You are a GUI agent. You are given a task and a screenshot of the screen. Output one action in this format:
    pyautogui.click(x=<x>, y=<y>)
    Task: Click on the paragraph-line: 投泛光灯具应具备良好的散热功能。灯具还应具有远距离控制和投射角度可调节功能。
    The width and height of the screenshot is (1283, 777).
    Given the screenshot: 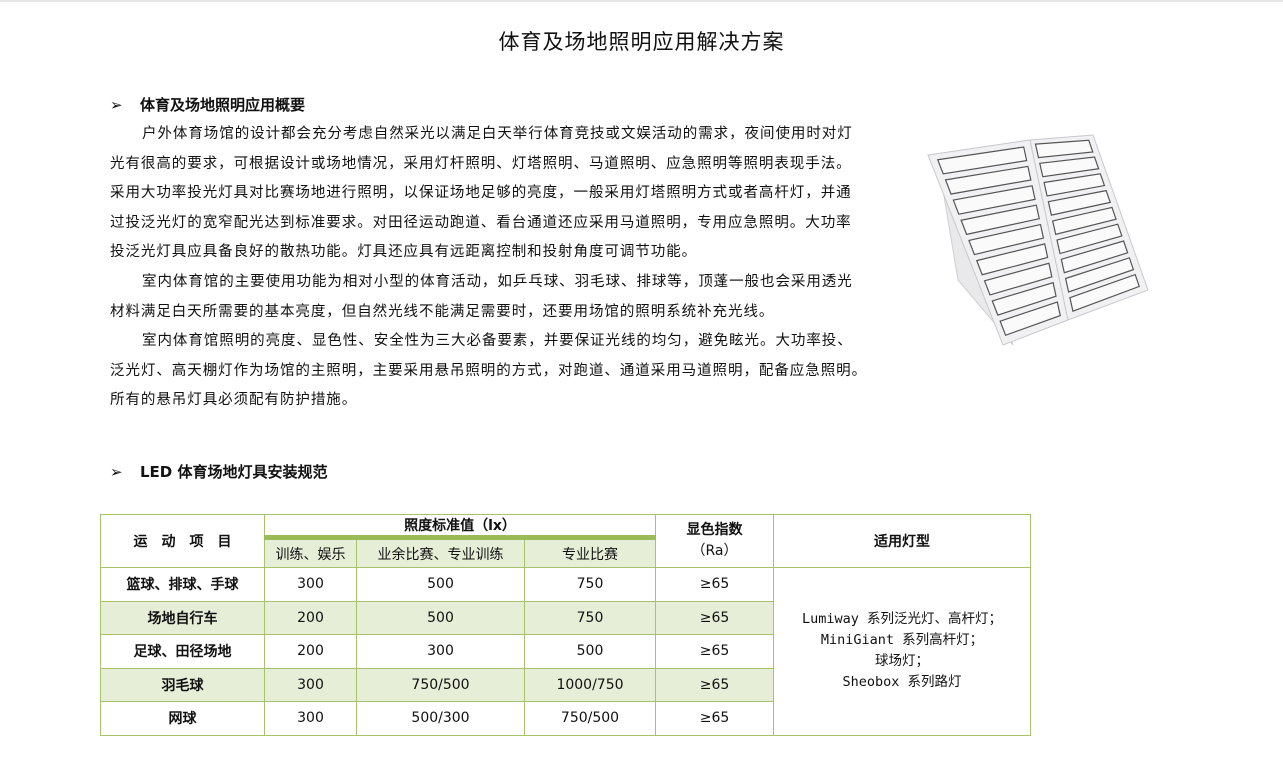 What is the action you would take?
    pyautogui.click(x=404, y=252)
    